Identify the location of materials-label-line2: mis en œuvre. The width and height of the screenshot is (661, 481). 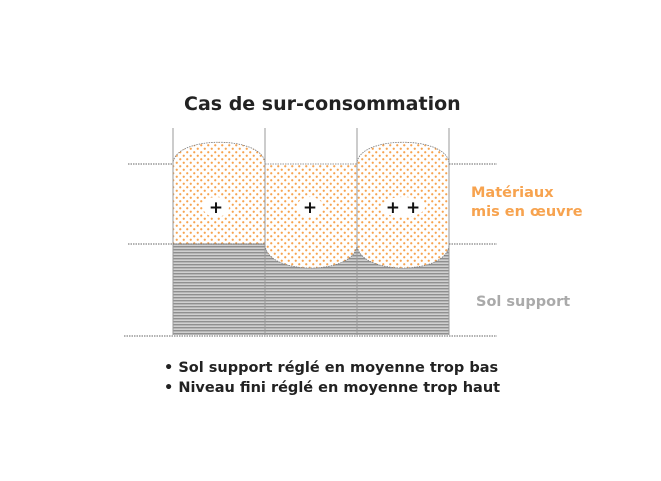
(527, 212).